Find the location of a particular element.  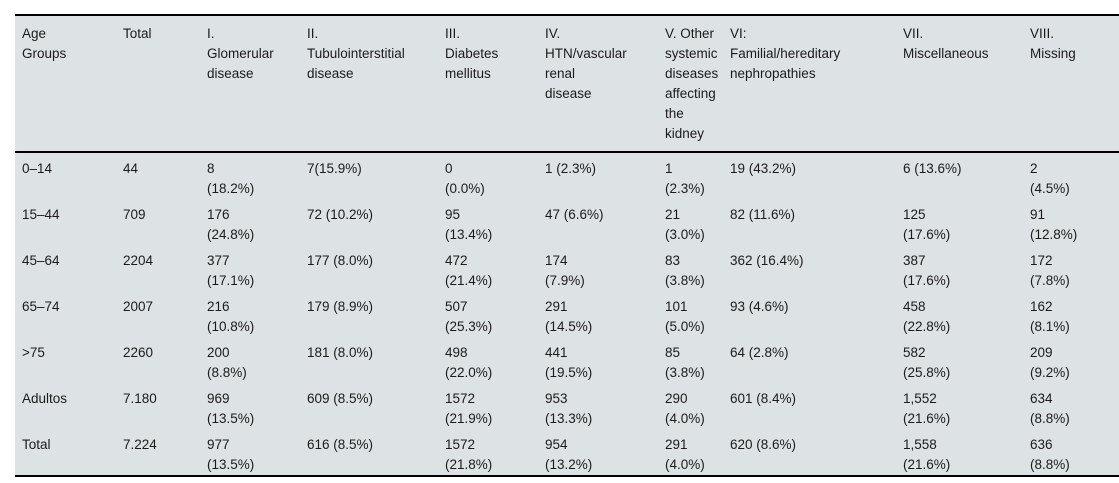

row-label-cell: 45–64 is located at coordinates (41, 260).